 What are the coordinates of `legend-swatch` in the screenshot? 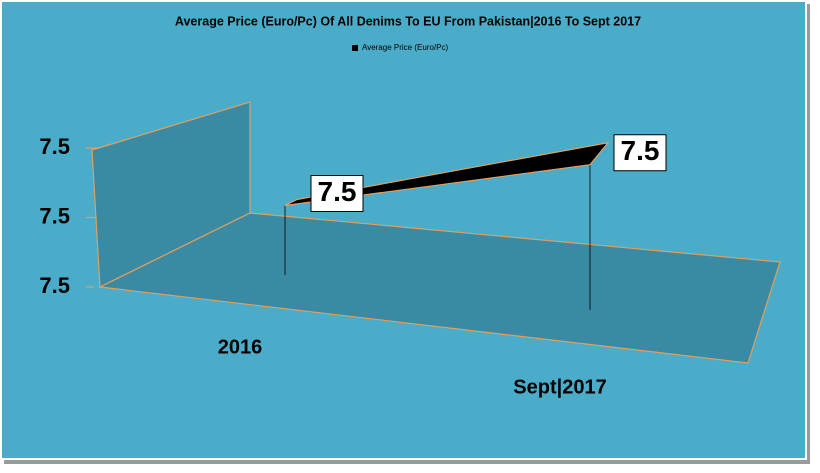 It's located at (355, 48).